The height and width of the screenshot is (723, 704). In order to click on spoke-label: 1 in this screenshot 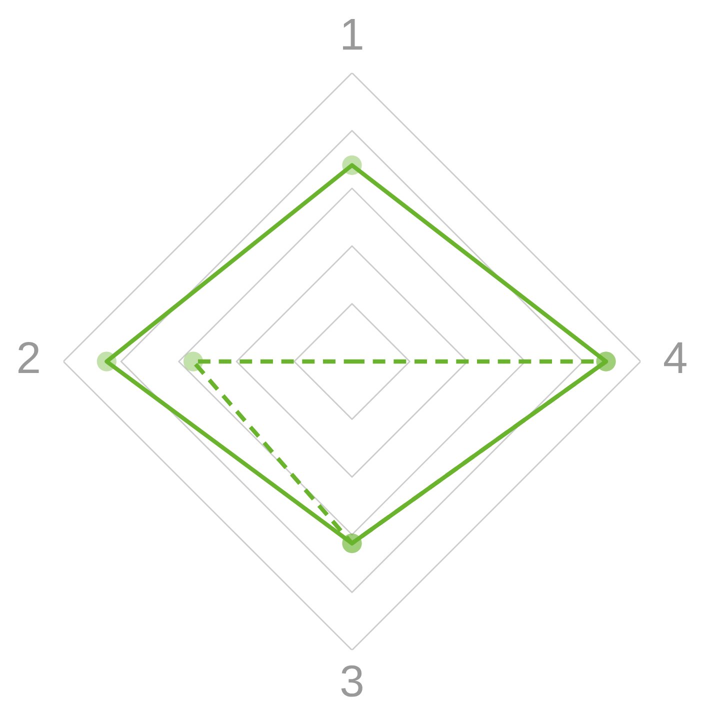, I will do `click(352, 34)`.